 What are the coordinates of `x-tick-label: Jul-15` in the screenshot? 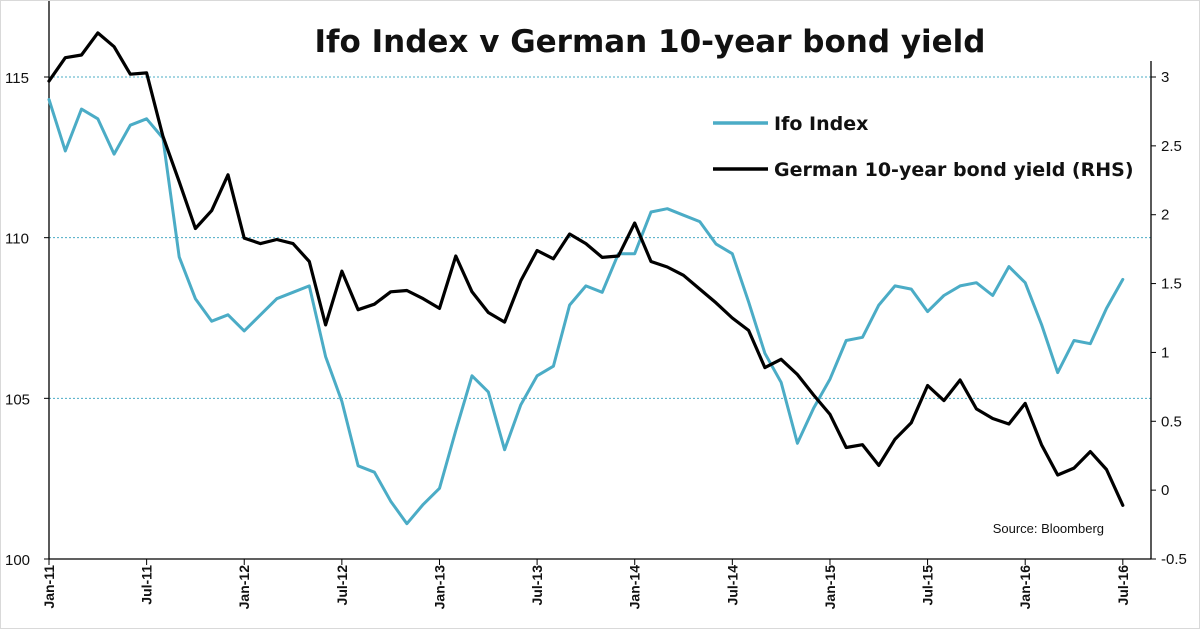 It's located at (928, 585).